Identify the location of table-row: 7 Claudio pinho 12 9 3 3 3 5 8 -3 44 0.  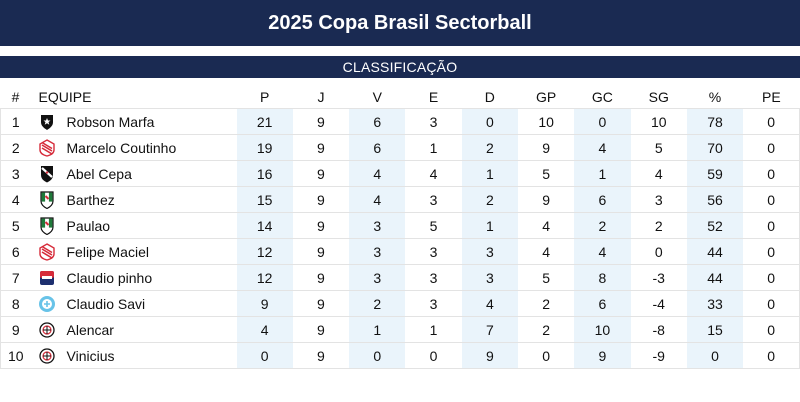
(400, 277).